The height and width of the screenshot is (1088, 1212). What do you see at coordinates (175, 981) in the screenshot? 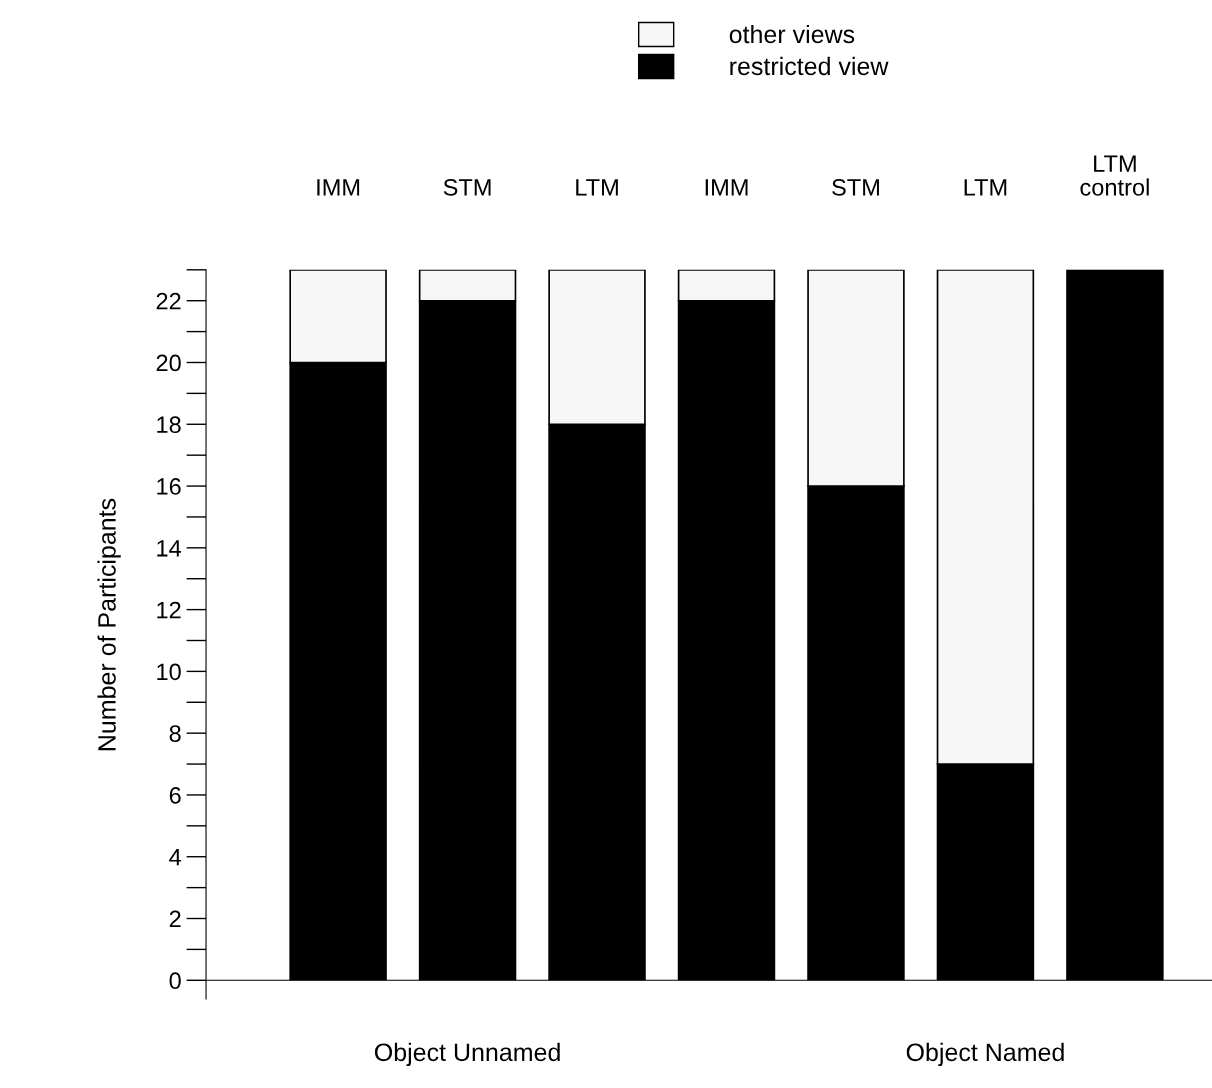
I see `y-tick-label: 0` at bounding box center [175, 981].